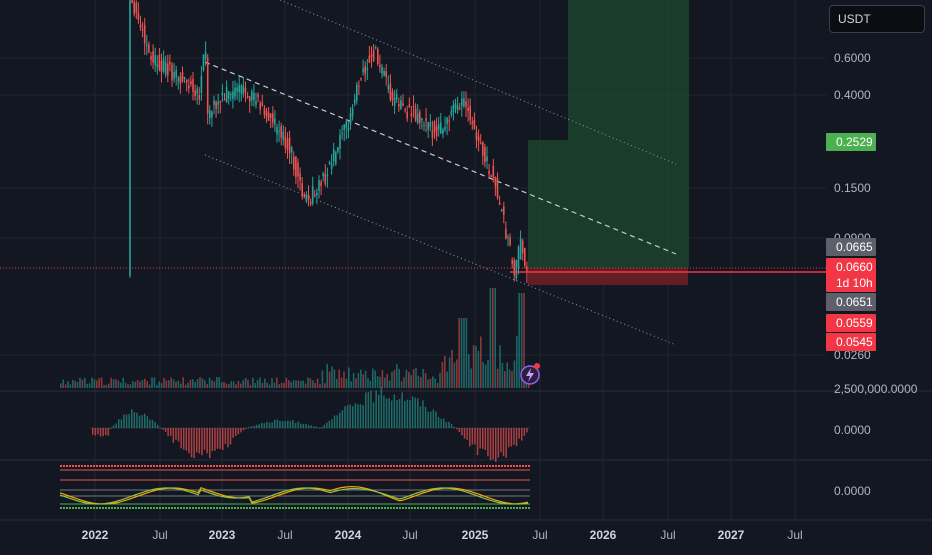  I want to click on lightning-icon, so click(530, 375).